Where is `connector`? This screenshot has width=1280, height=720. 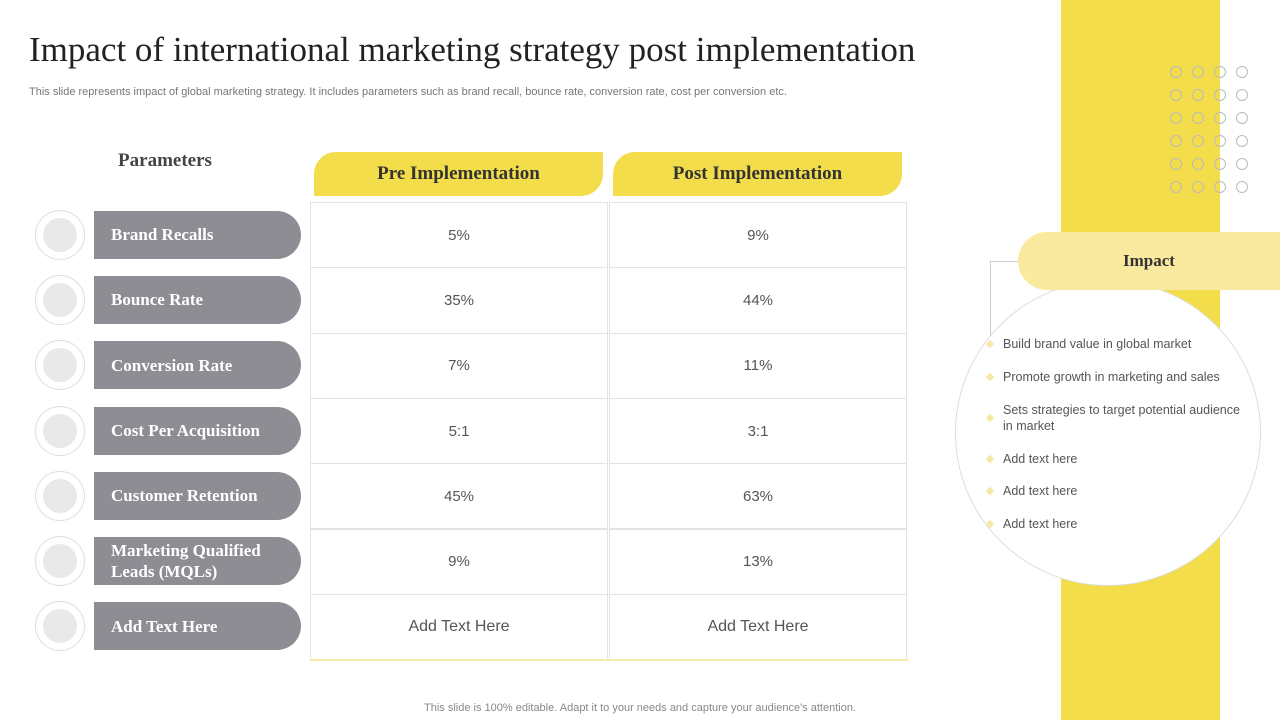 connector is located at coordinates (1004, 261).